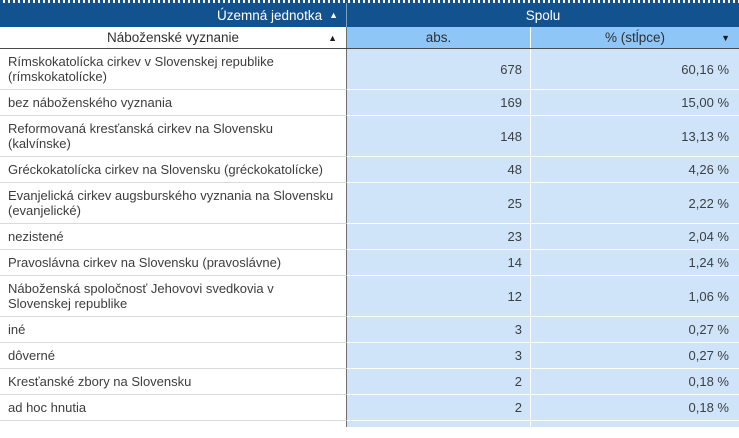 The height and width of the screenshot is (438, 739). What do you see at coordinates (173, 382) in the screenshot?
I see `religion-name-cell: Kresťanské zbory na Slovensku` at bounding box center [173, 382].